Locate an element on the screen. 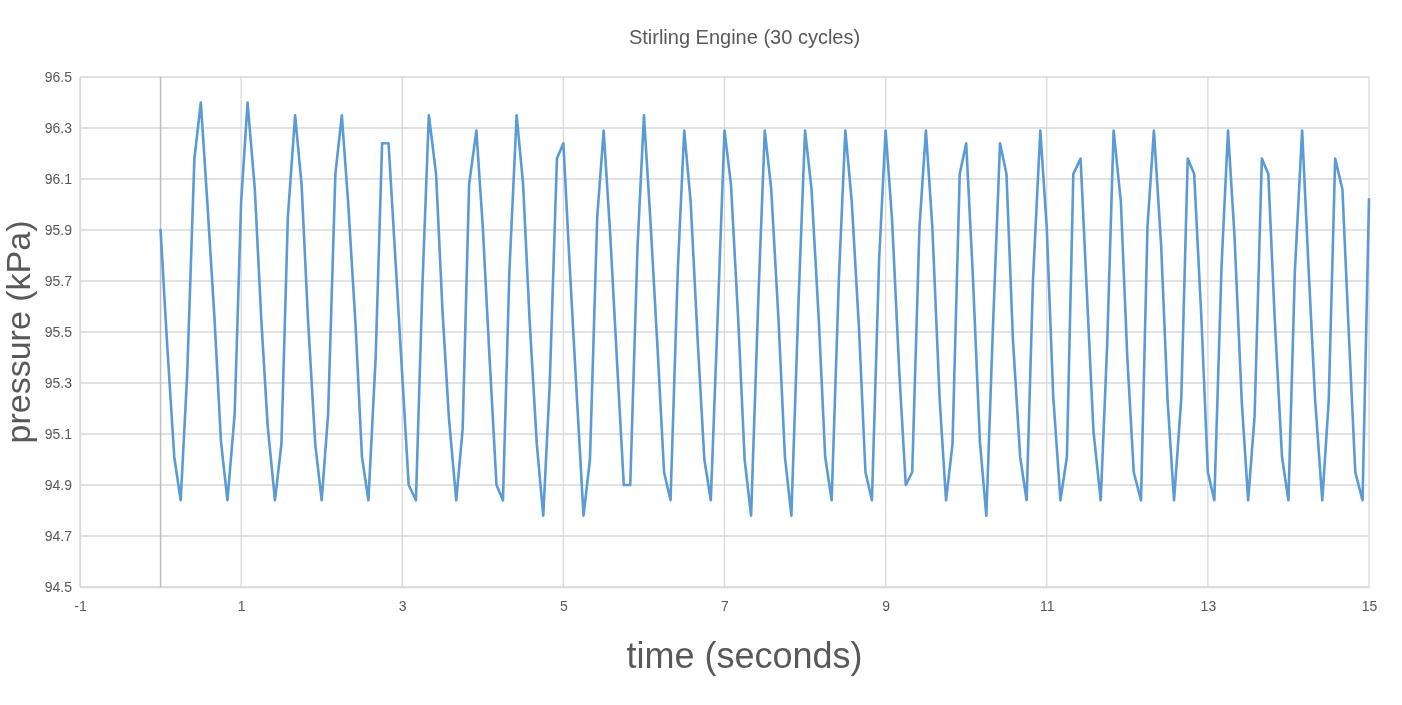 The image size is (1402, 705). y-axis-title: pressure (kPa) is located at coordinates (18, 332).